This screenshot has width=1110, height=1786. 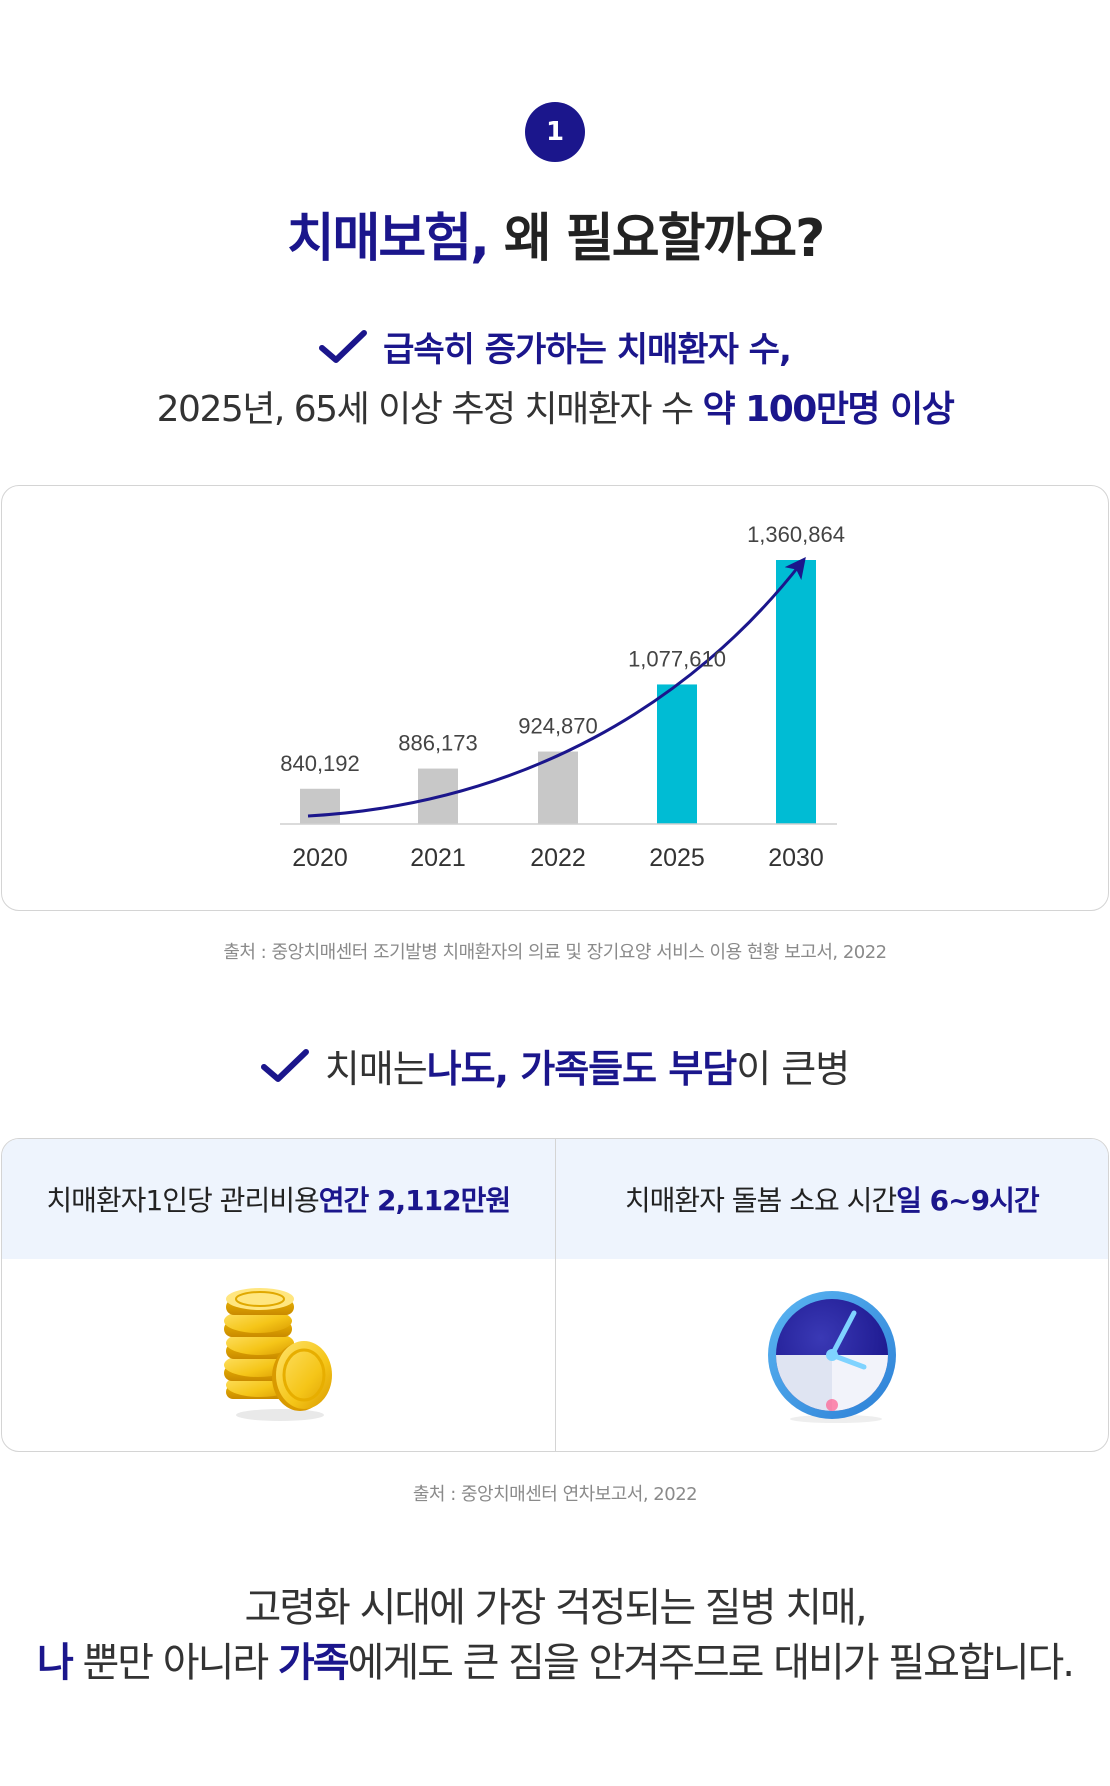 I want to click on page-title-rest: 왜 필요할까요?, so click(x=656, y=239).